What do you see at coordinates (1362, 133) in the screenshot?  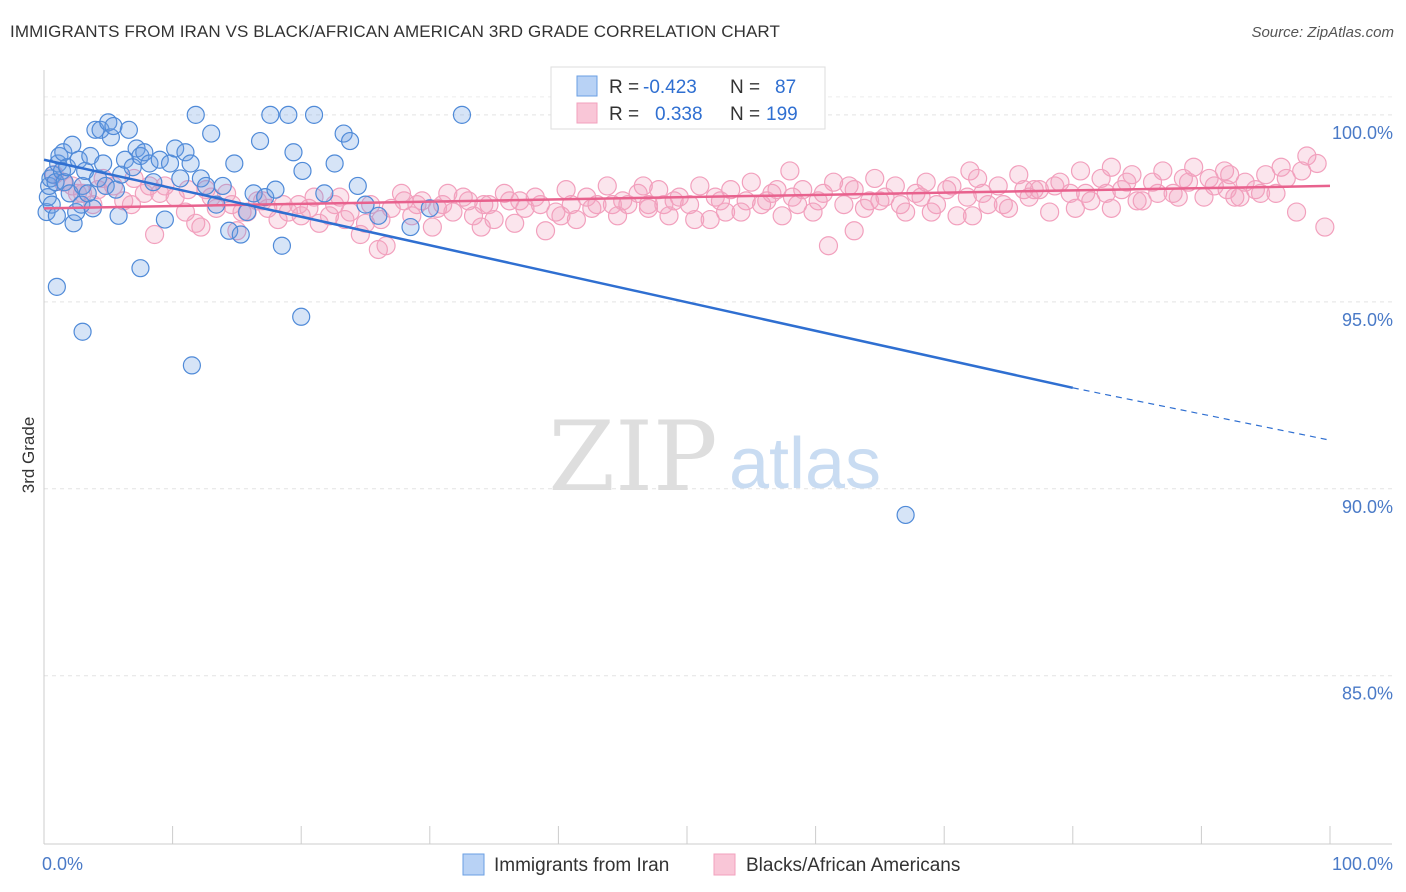 I see `y-tick-label: 100.0%` at bounding box center [1362, 133].